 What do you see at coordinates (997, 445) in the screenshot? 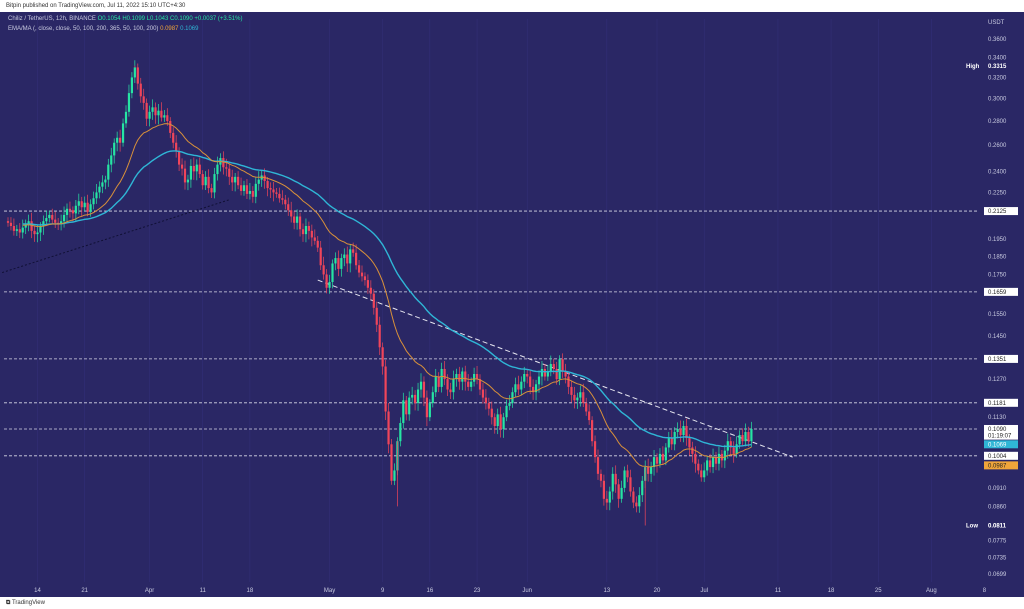
I see `price-label-7: 0.1069` at bounding box center [997, 445].